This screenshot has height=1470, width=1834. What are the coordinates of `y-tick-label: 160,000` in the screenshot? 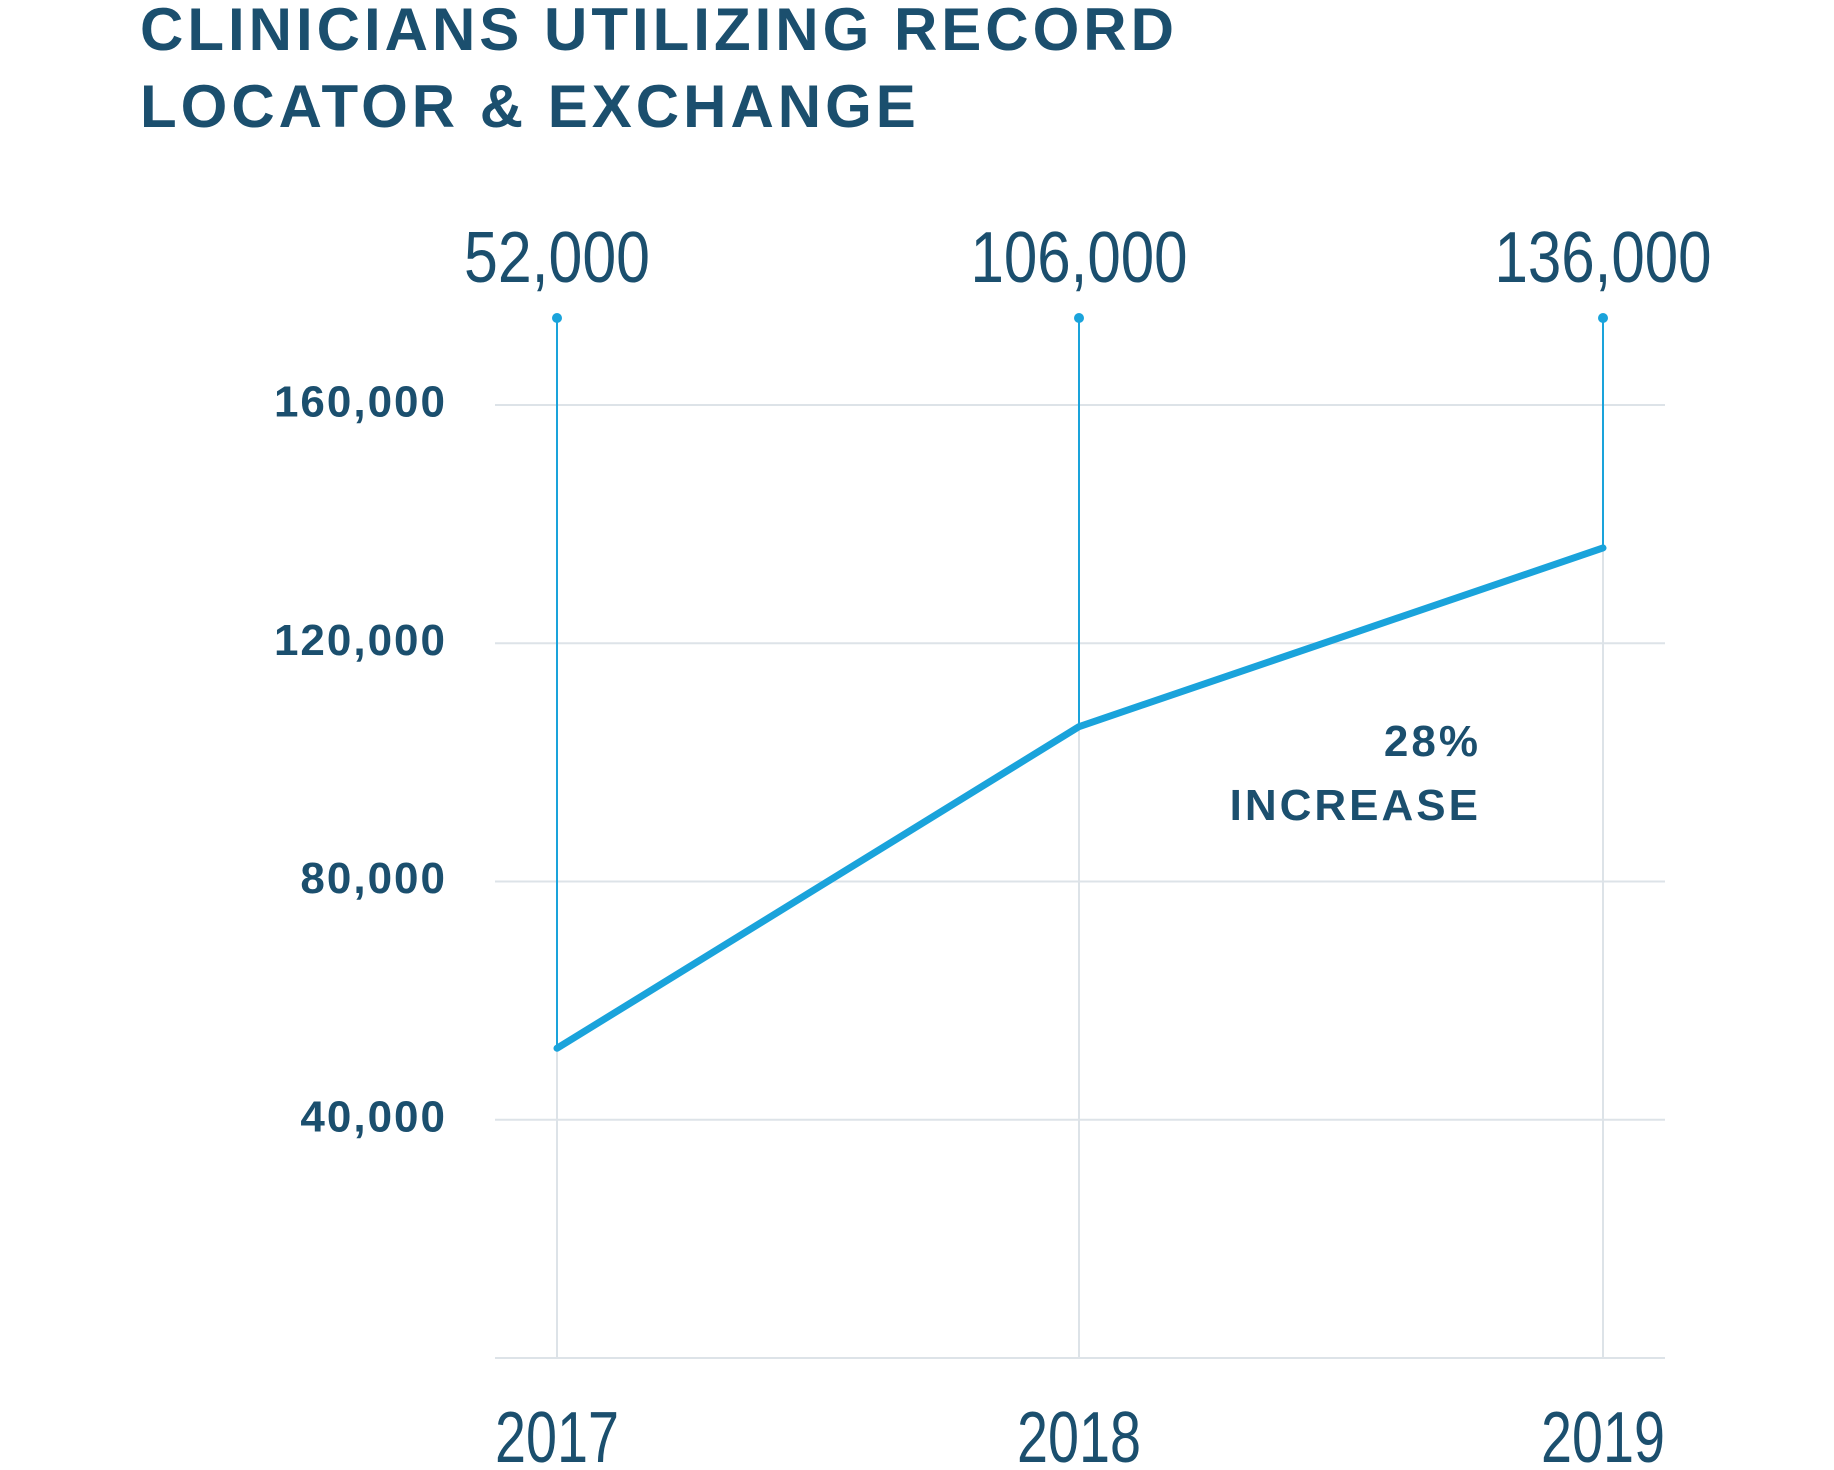 It's located at (360, 402).